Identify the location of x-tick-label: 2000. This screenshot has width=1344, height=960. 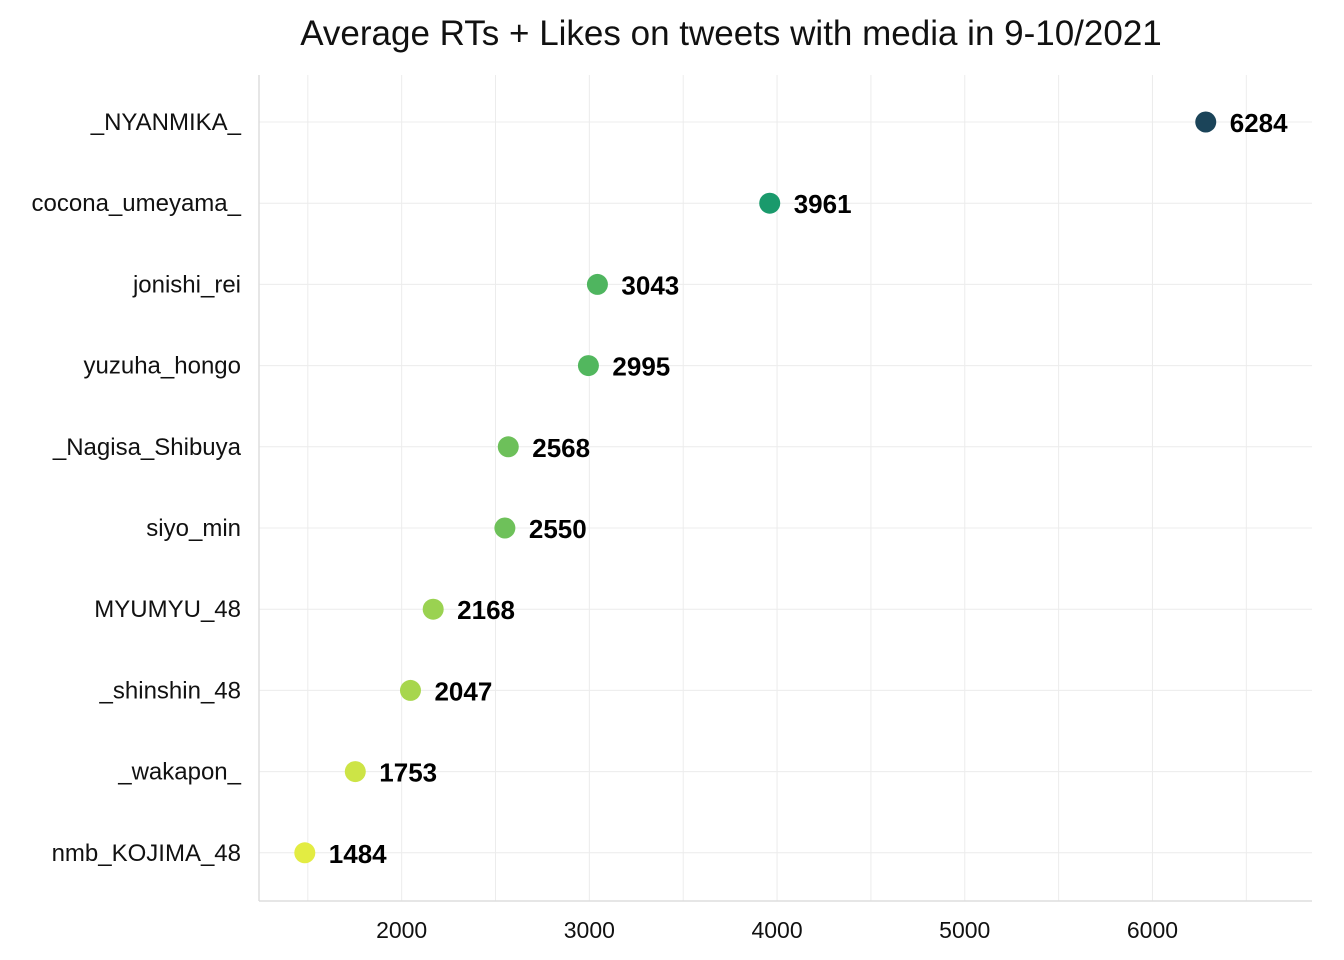
(401, 930).